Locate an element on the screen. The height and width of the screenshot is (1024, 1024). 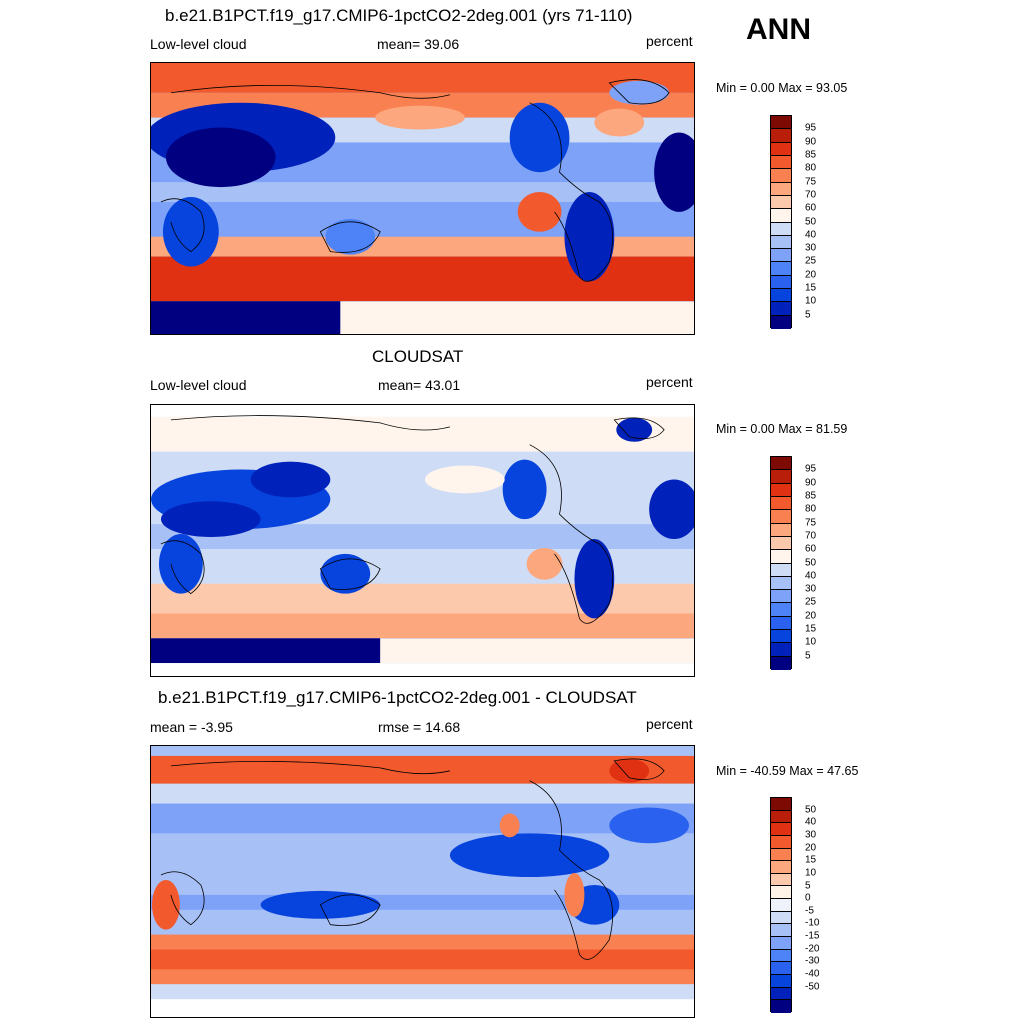
panel3-rmse: rmse = 14.68 is located at coordinates (419, 727).